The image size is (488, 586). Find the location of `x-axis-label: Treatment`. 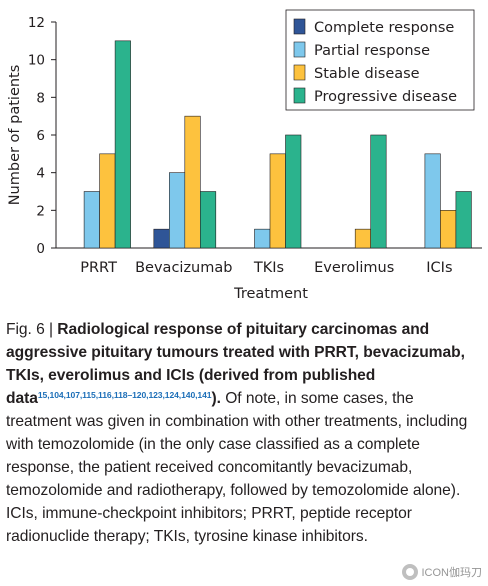

x-axis-label: Treatment is located at coordinates (270, 294).